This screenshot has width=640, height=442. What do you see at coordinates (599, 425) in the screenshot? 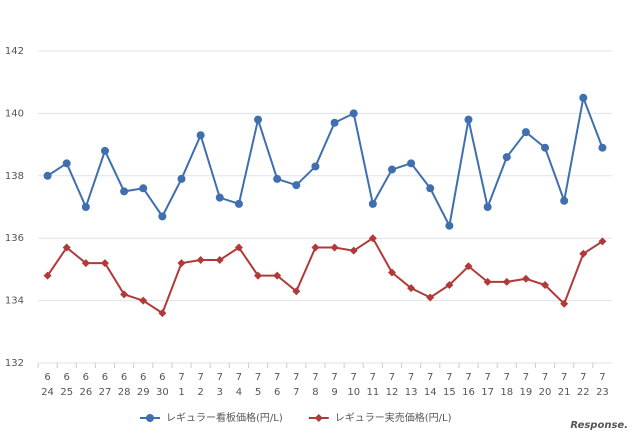
I see `watermark: Response.` at bounding box center [599, 425].